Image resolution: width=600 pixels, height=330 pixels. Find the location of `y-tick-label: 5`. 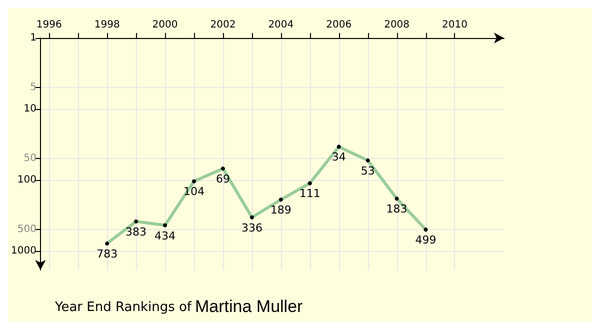

y-tick-label: 5 is located at coordinates (33, 88).